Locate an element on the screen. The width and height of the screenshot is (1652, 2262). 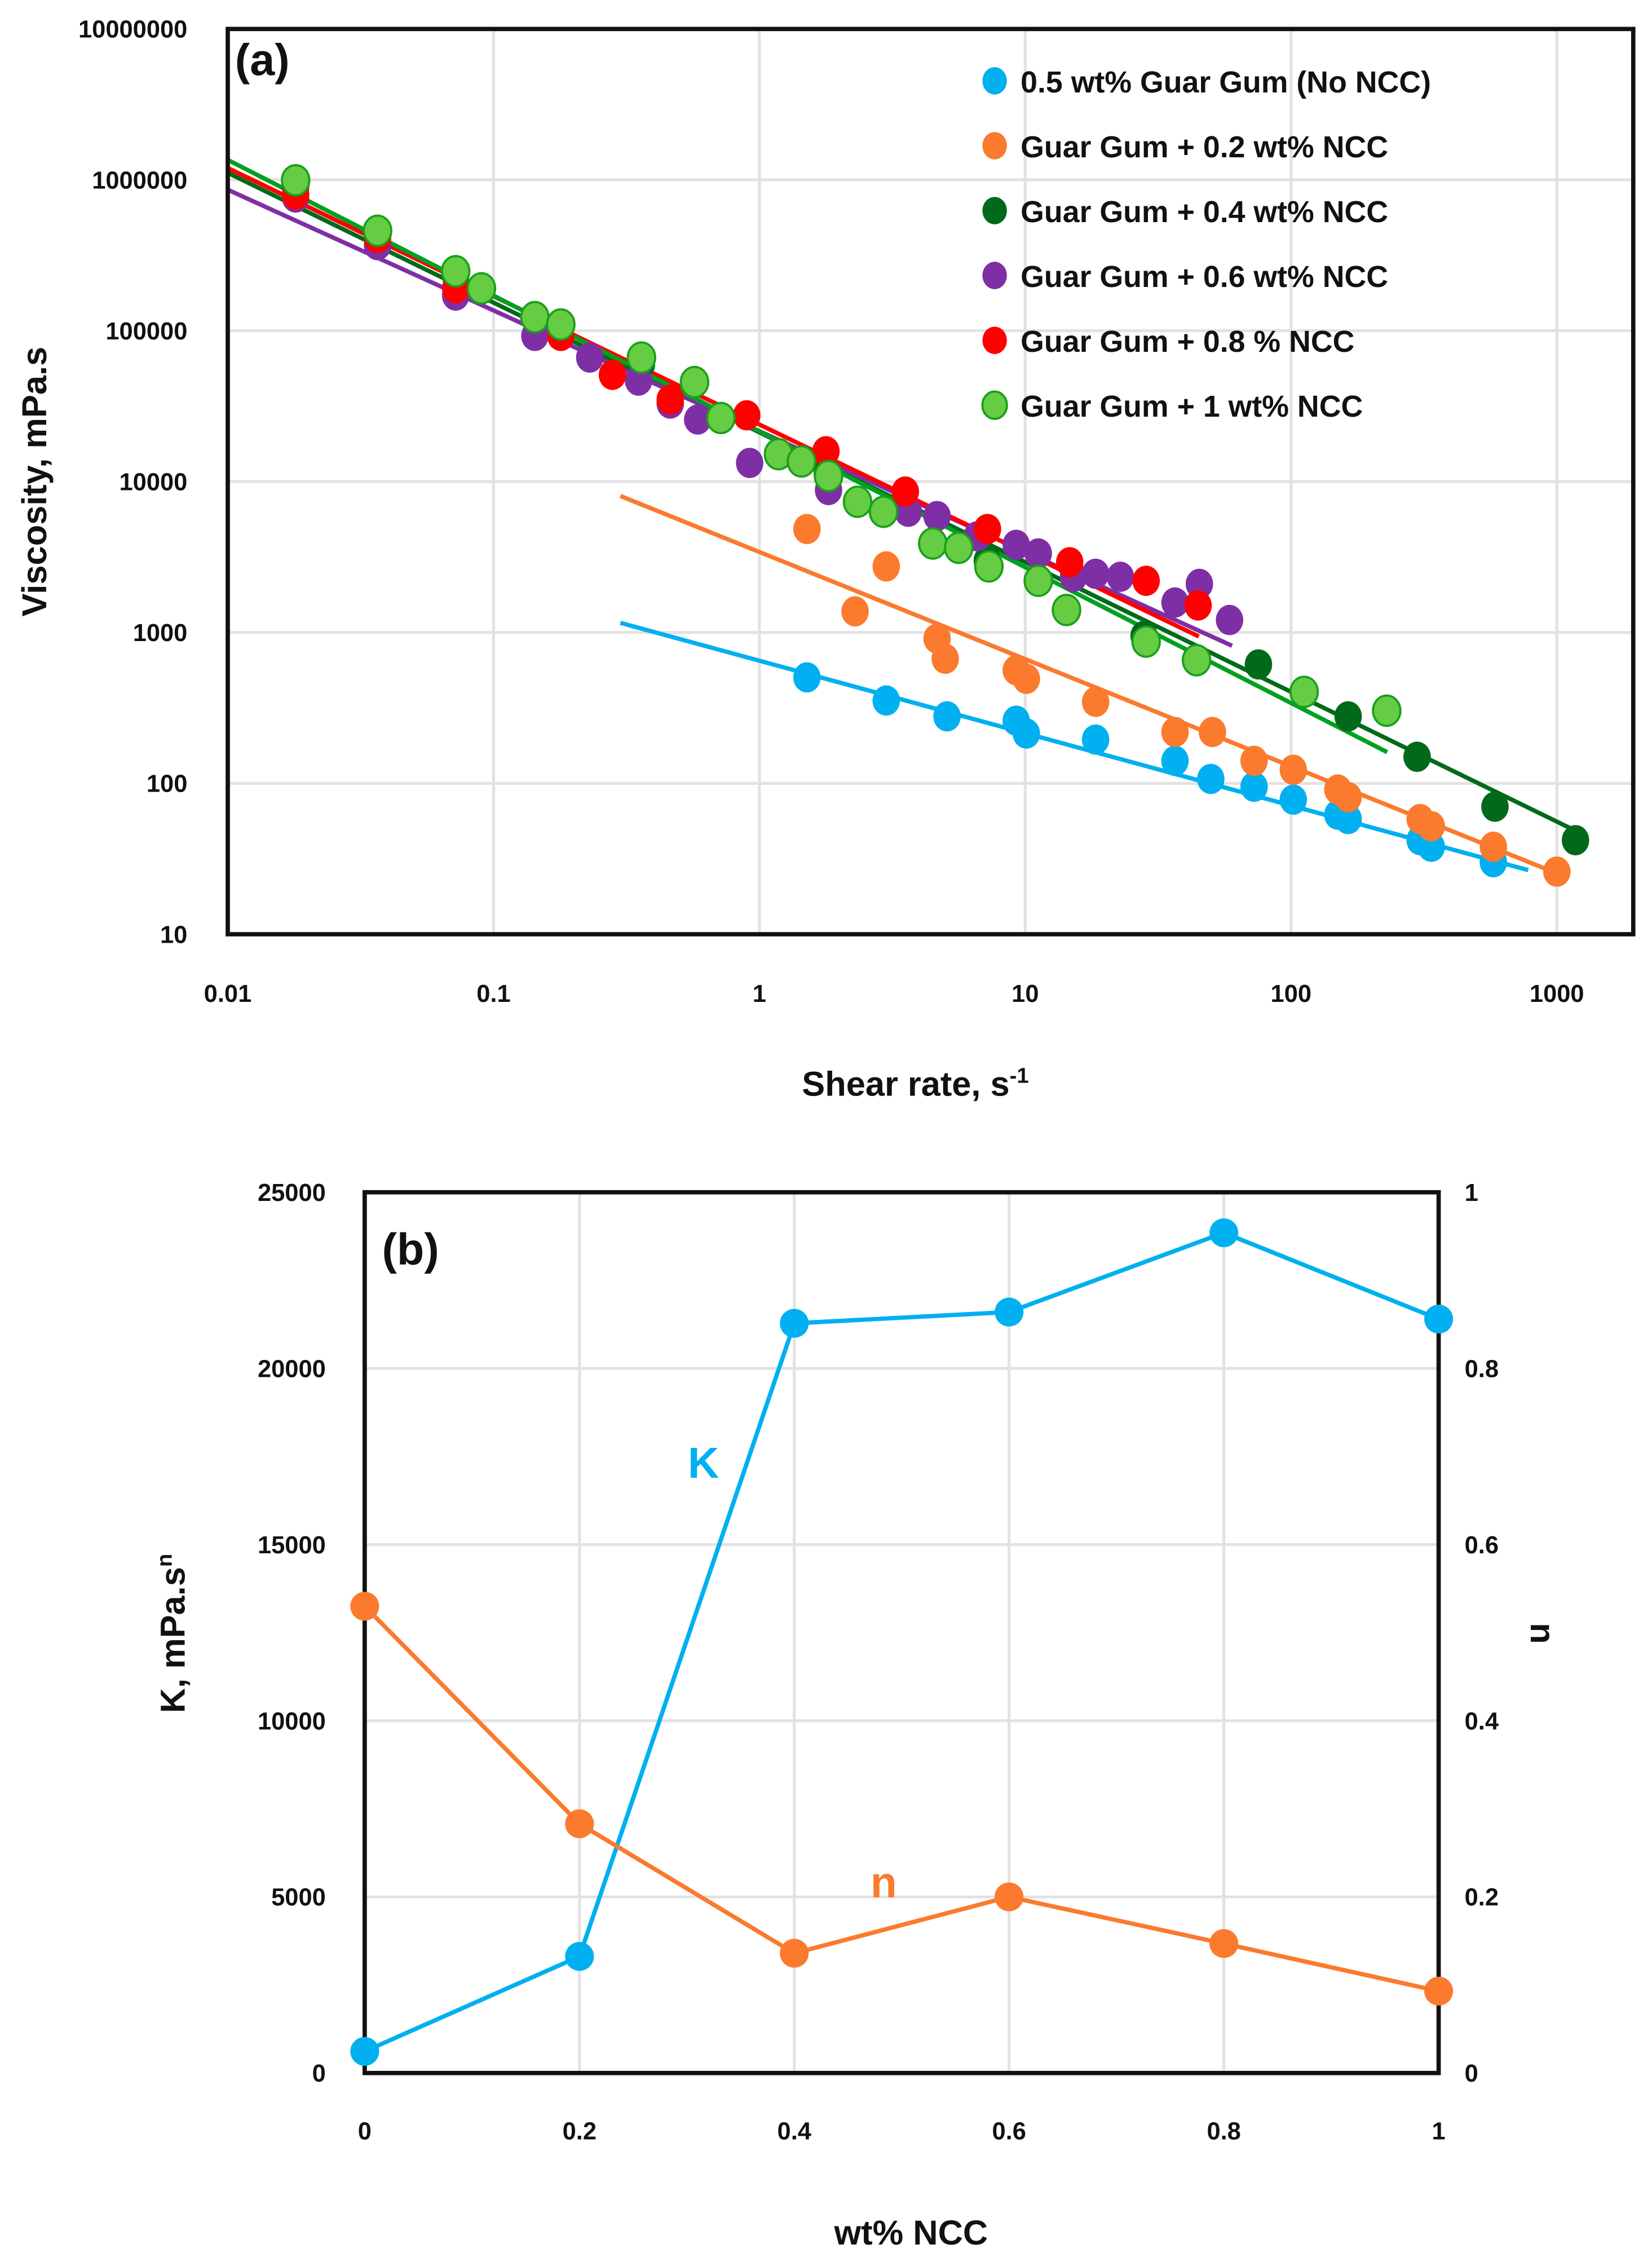
x-tick-label: 0.6 is located at coordinates (1009, 2131).